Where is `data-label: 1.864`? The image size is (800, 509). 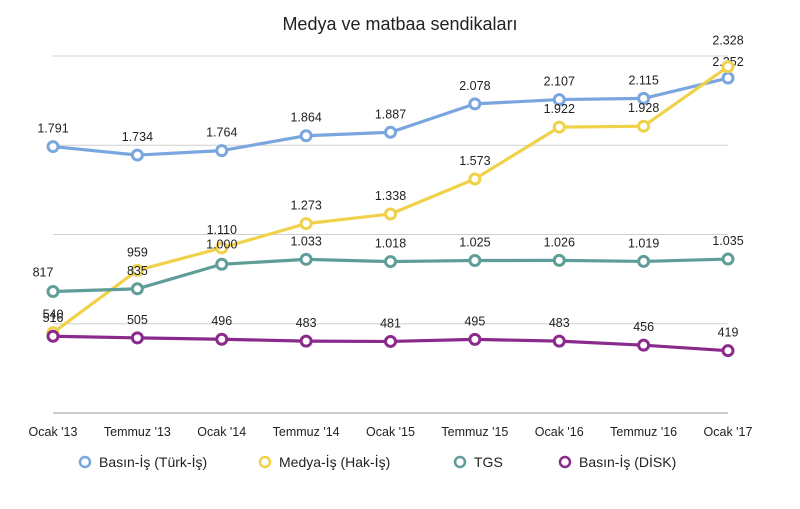 data-label: 1.864 is located at coordinates (305, 118).